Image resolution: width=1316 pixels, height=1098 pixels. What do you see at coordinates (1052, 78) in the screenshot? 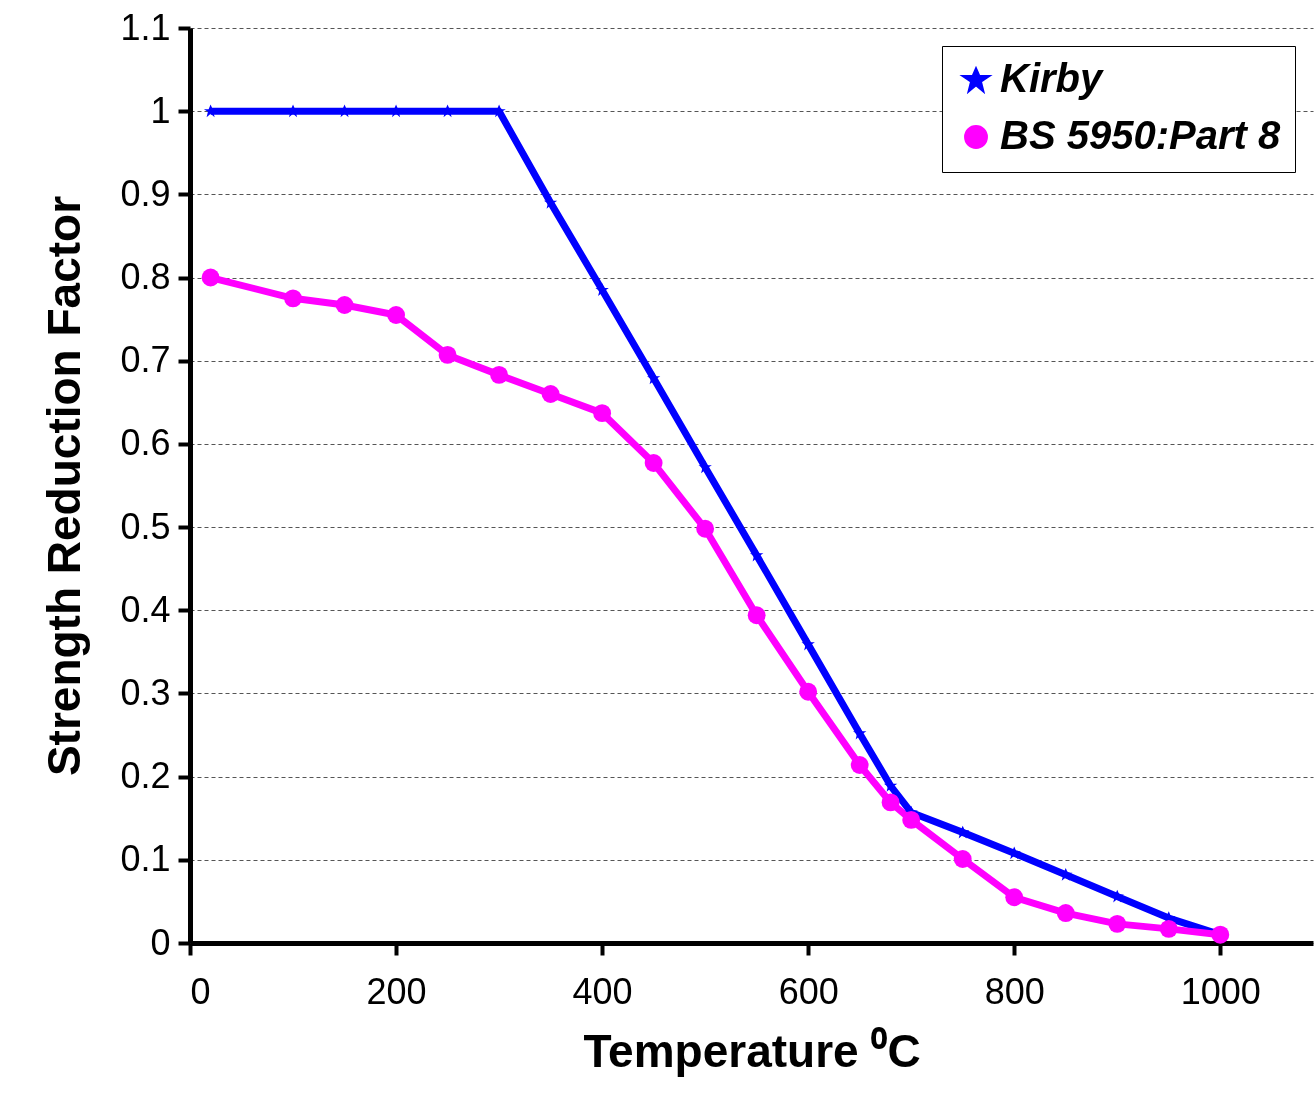
I see `legend-label: Kirby` at bounding box center [1052, 78].